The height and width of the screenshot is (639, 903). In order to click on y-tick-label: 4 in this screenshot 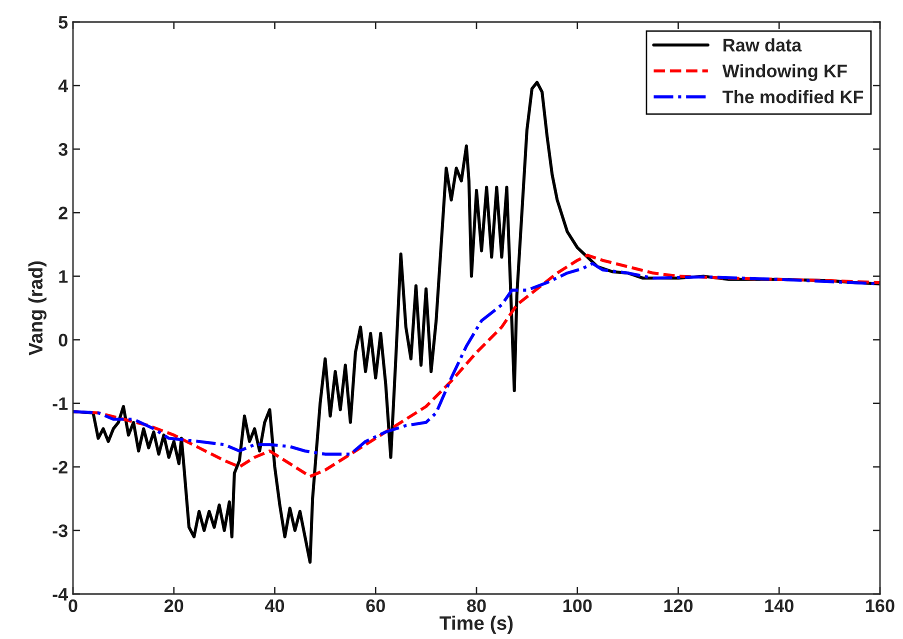, I will do `click(63, 86)`.